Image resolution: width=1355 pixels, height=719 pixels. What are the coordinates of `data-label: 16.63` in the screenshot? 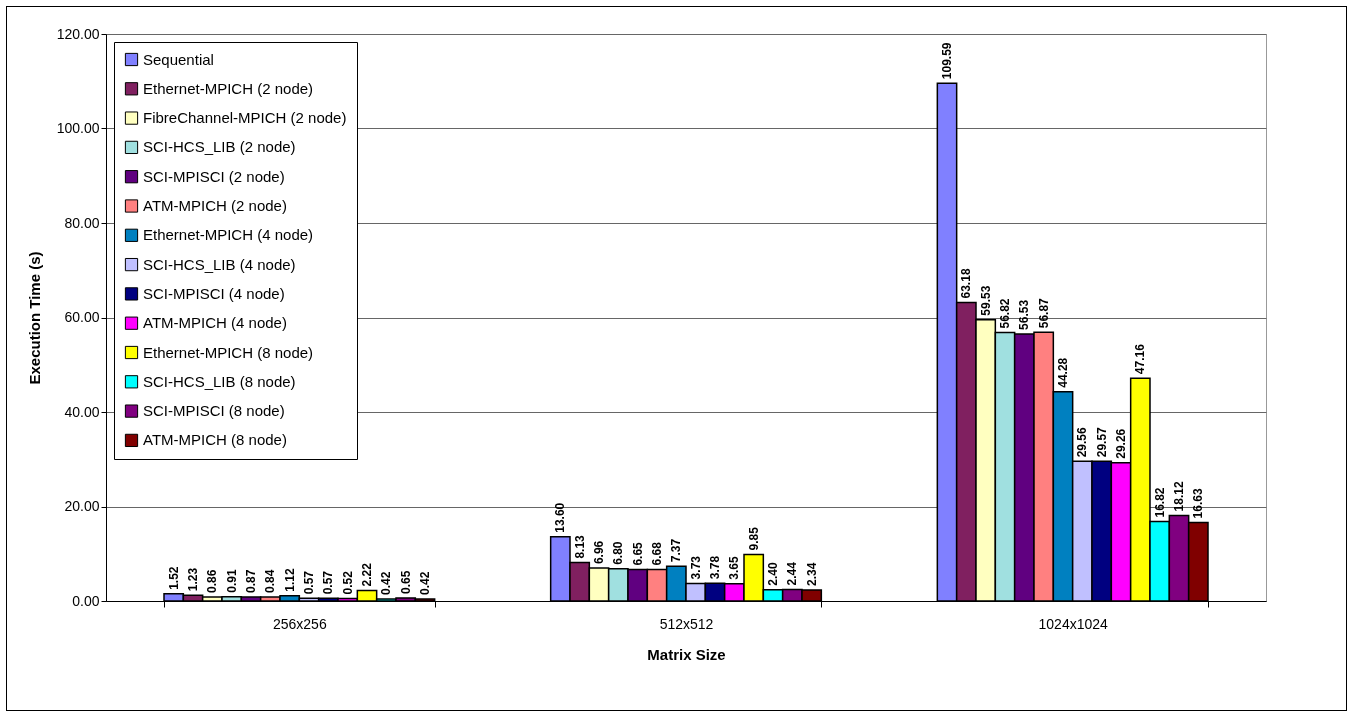 It's located at (1198, 503).